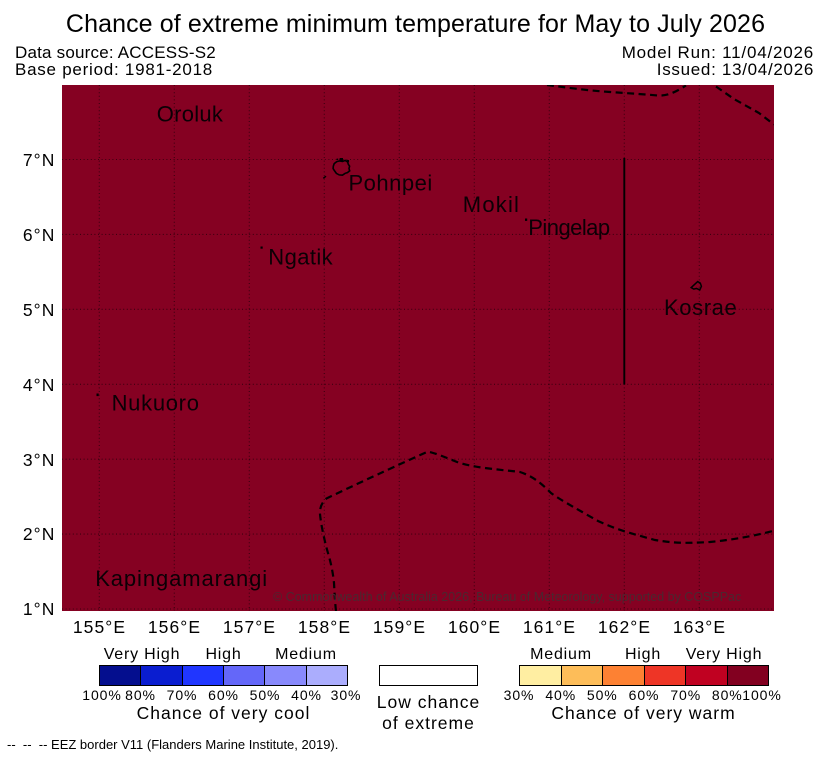  Describe the element at coordinates (391, 183) in the screenshot. I see `svg-text: Pohnpei` at that location.